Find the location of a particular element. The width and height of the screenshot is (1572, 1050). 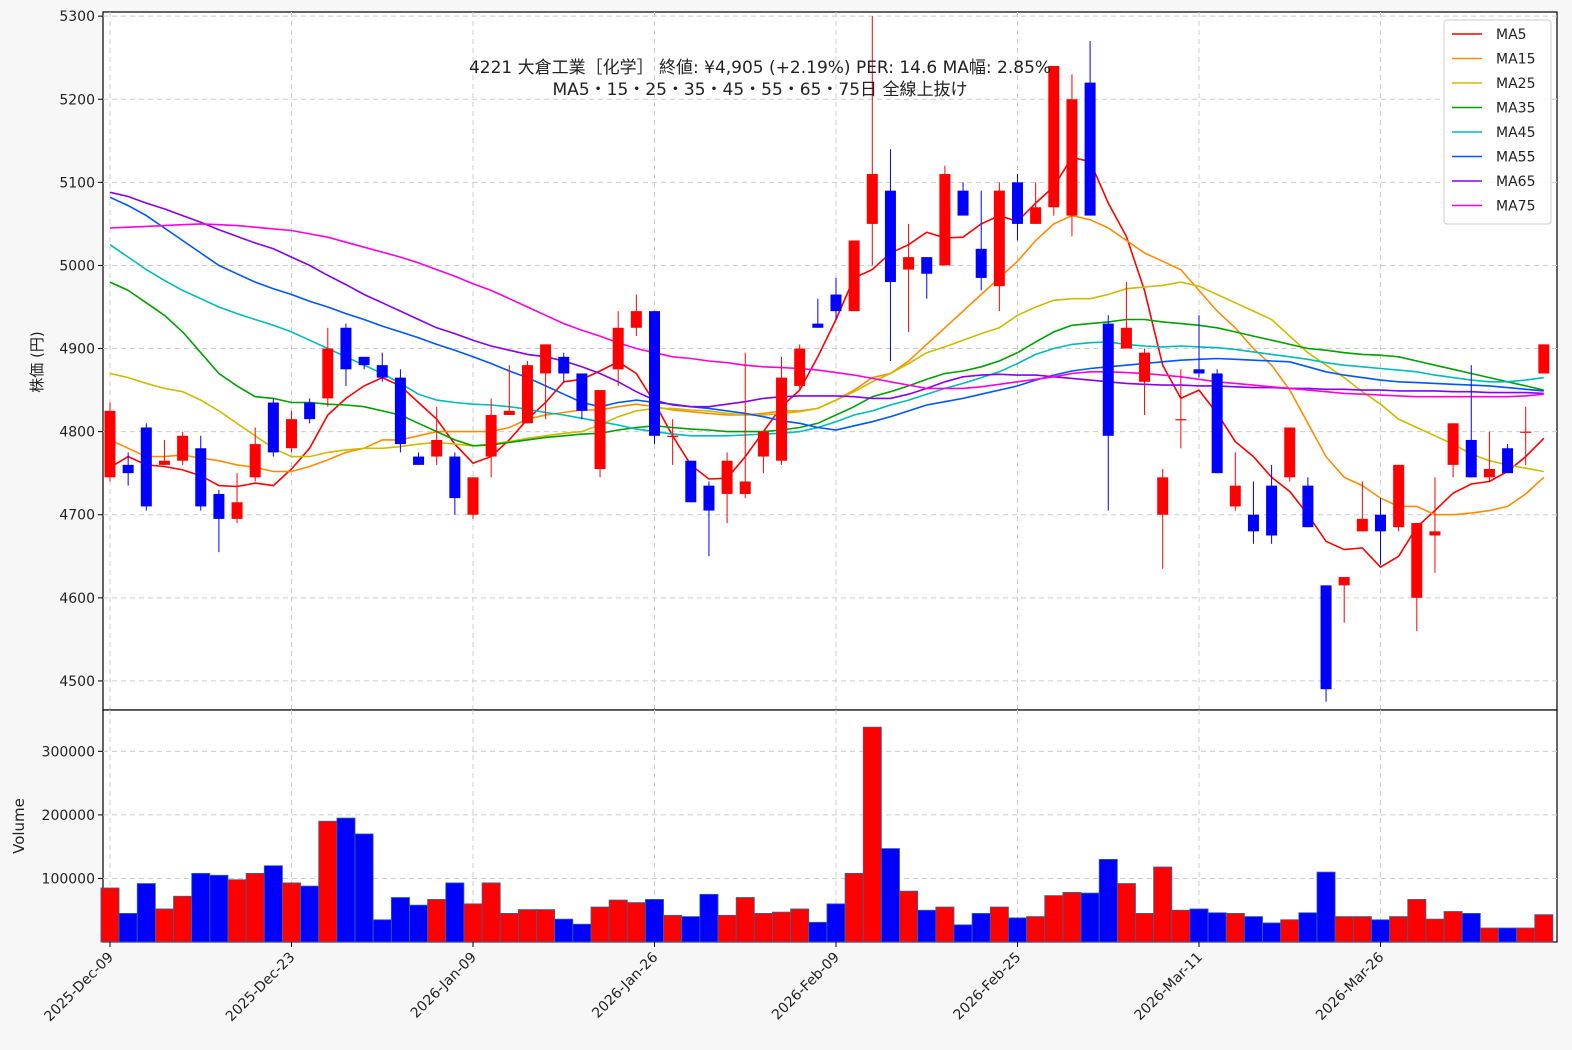

ma-line-ma35 is located at coordinates (826, 364).